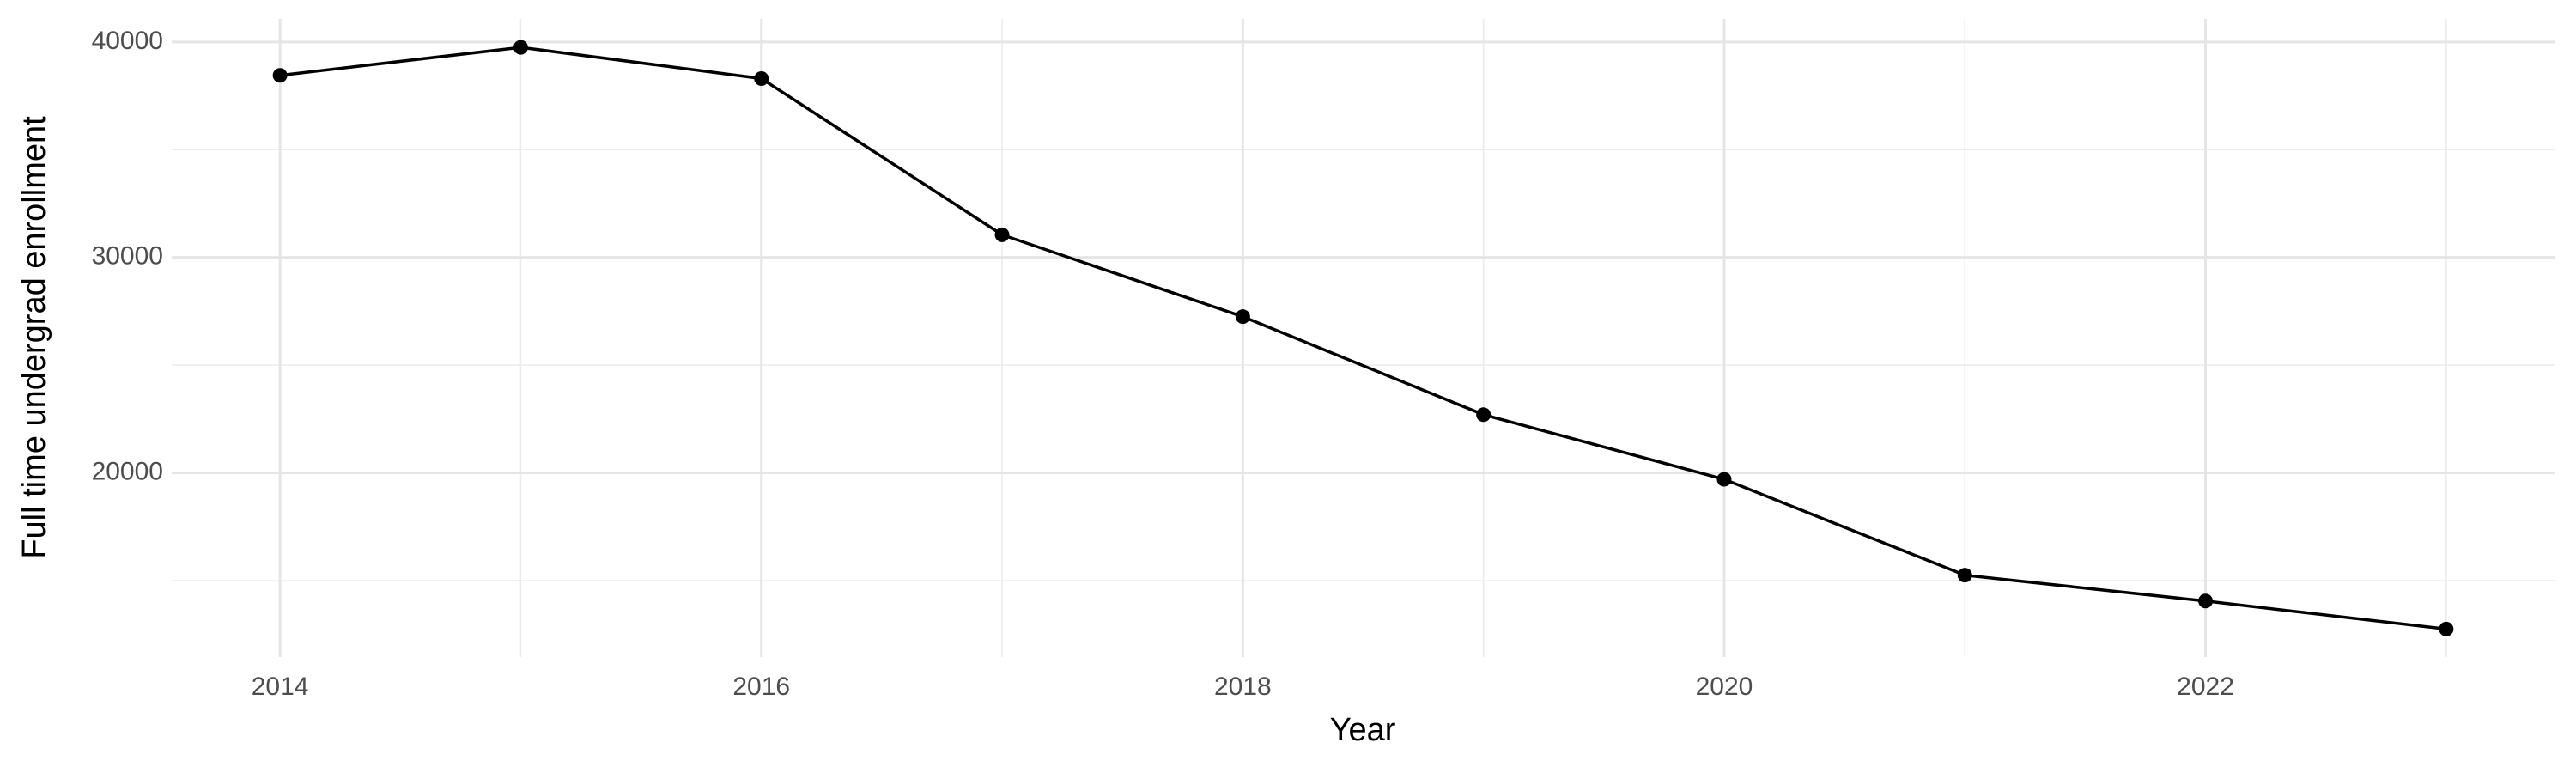 Image resolution: width=2576 pixels, height=773 pixels. I want to click on x-tick-label: 2014, so click(280, 687).